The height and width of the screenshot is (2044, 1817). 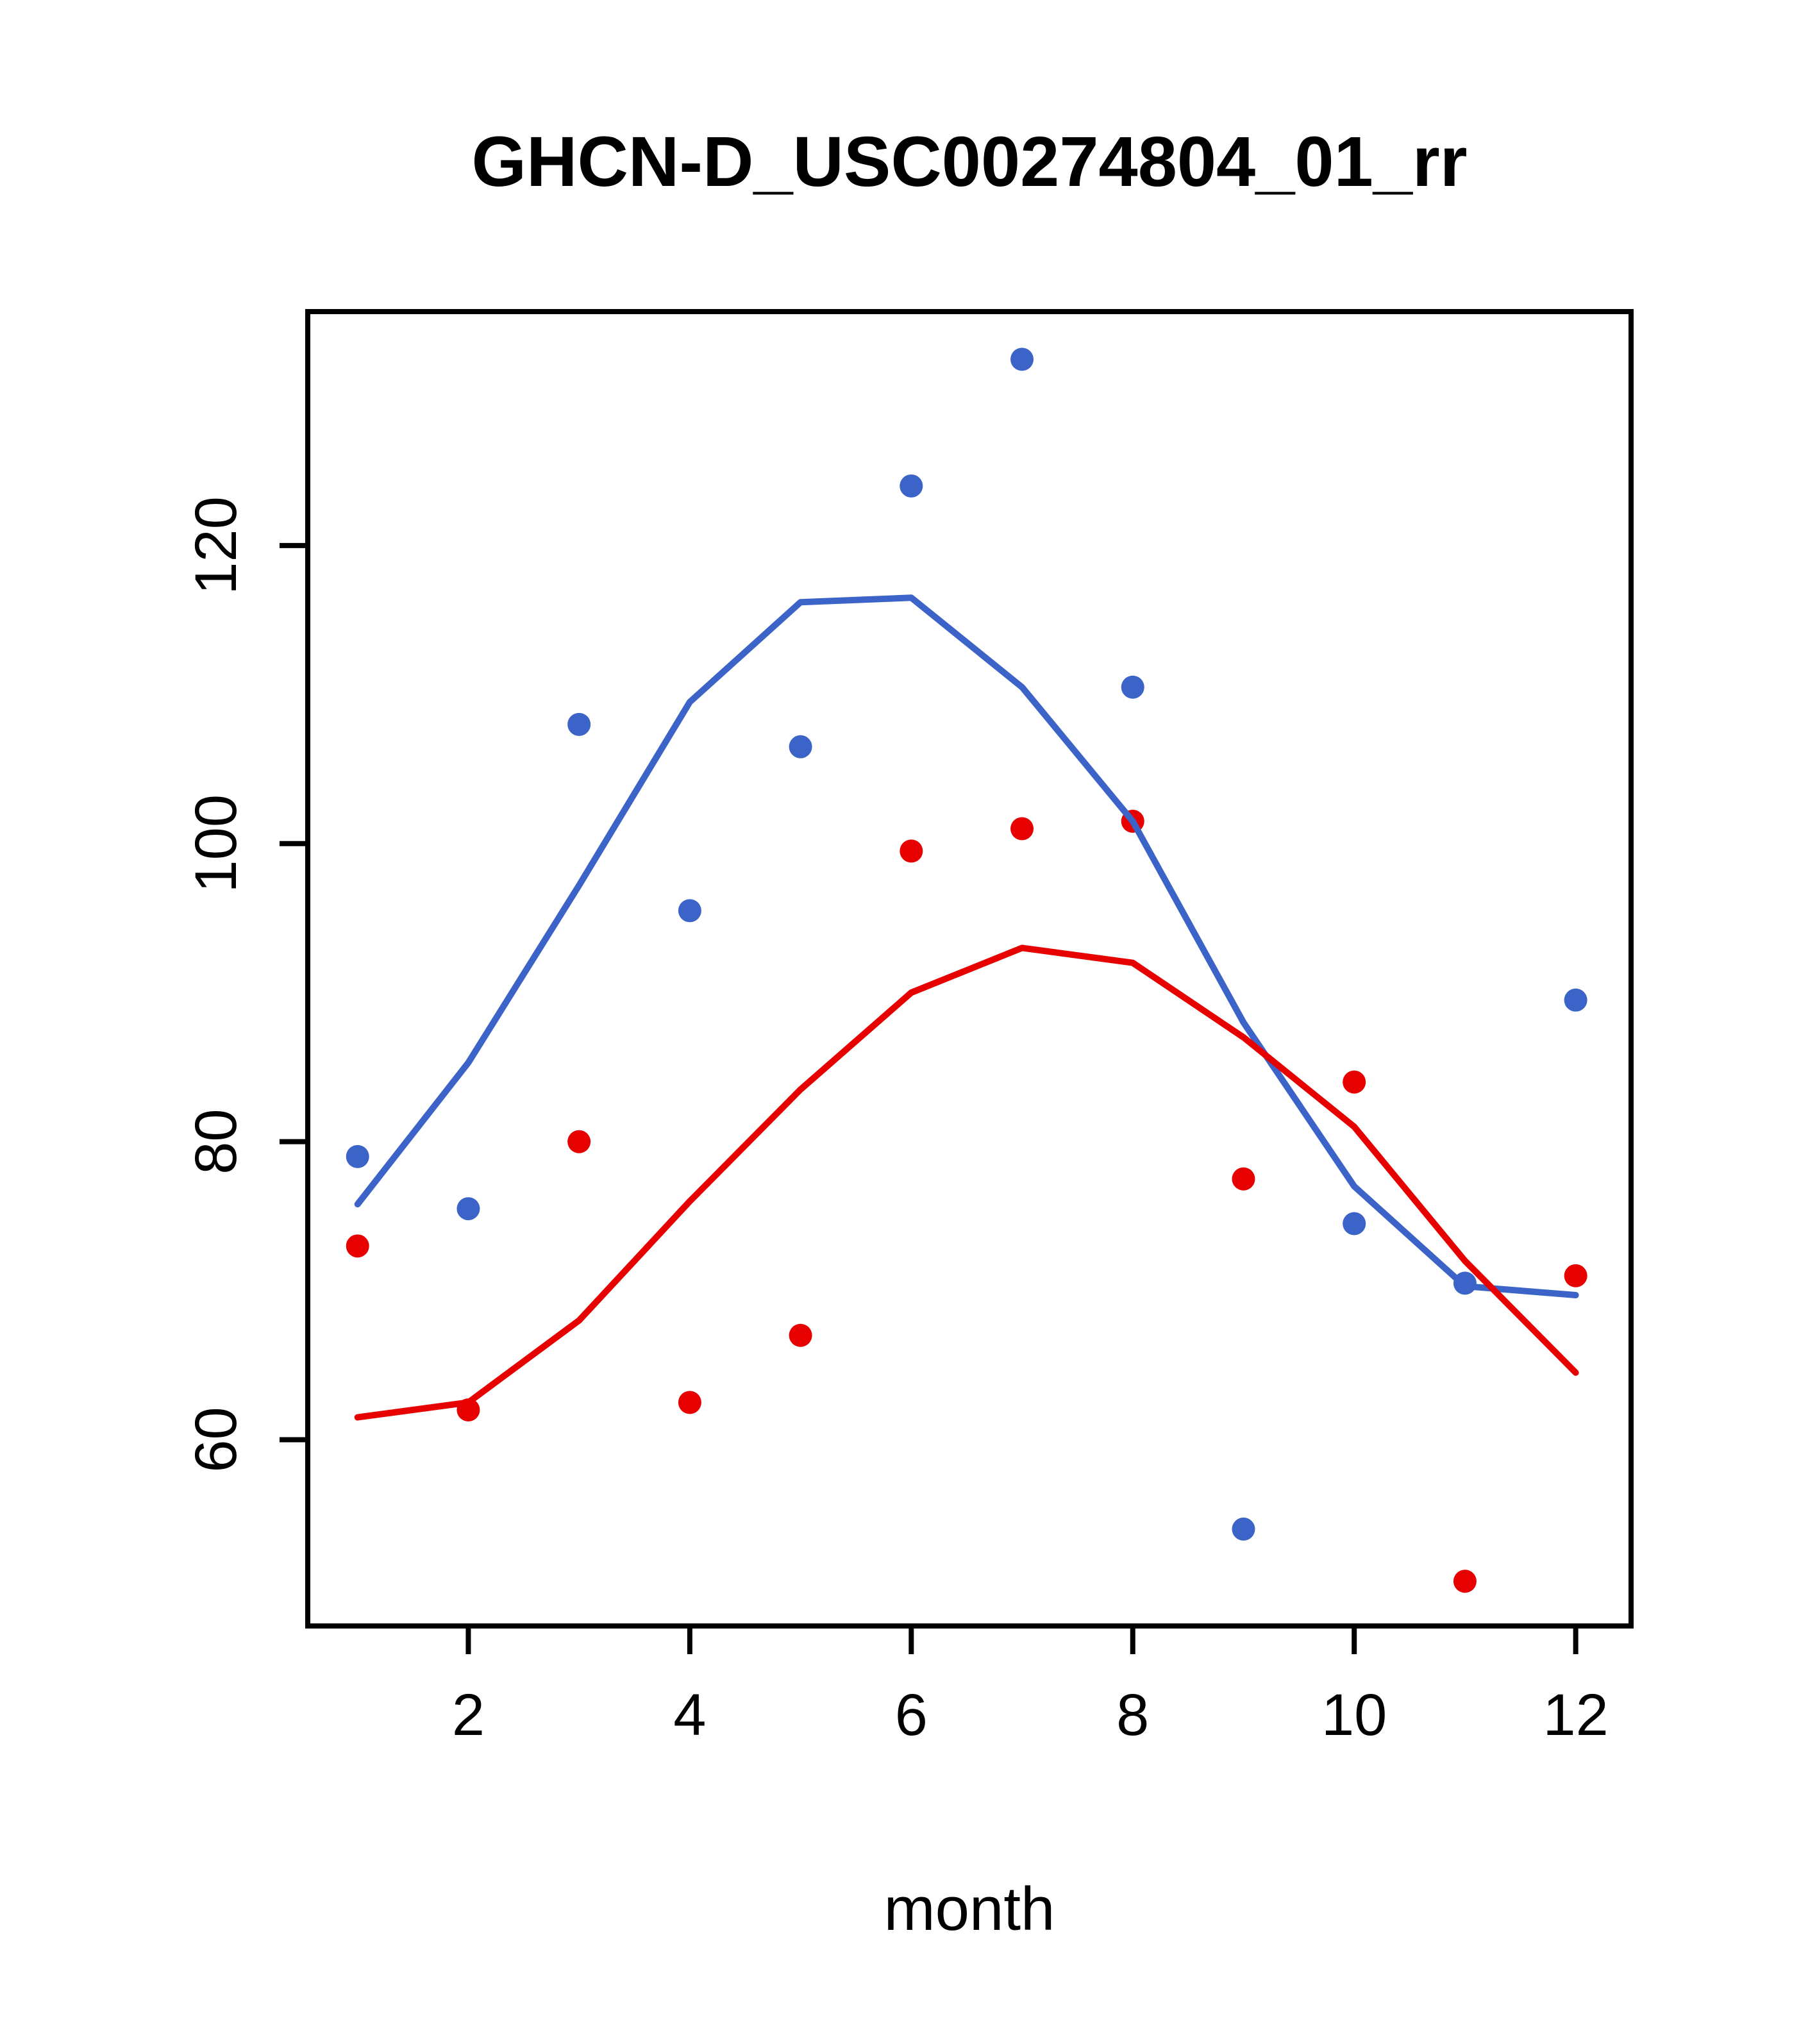 What do you see at coordinates (1133, 1715) in the screenshot?
I see `x-tick-label: 8` at bounding box center [1133, 1715].